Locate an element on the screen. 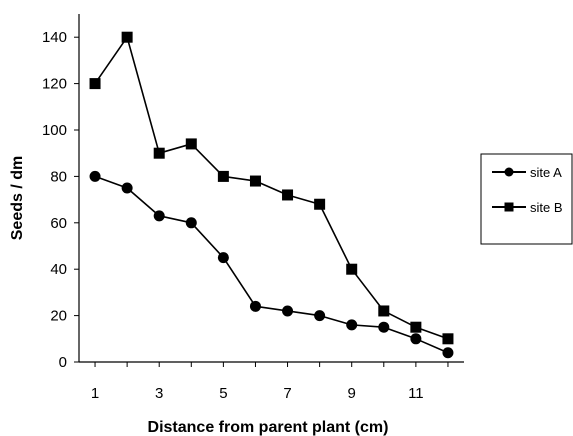  legend-label-site-b: site B is located at coordinates (546, 207).